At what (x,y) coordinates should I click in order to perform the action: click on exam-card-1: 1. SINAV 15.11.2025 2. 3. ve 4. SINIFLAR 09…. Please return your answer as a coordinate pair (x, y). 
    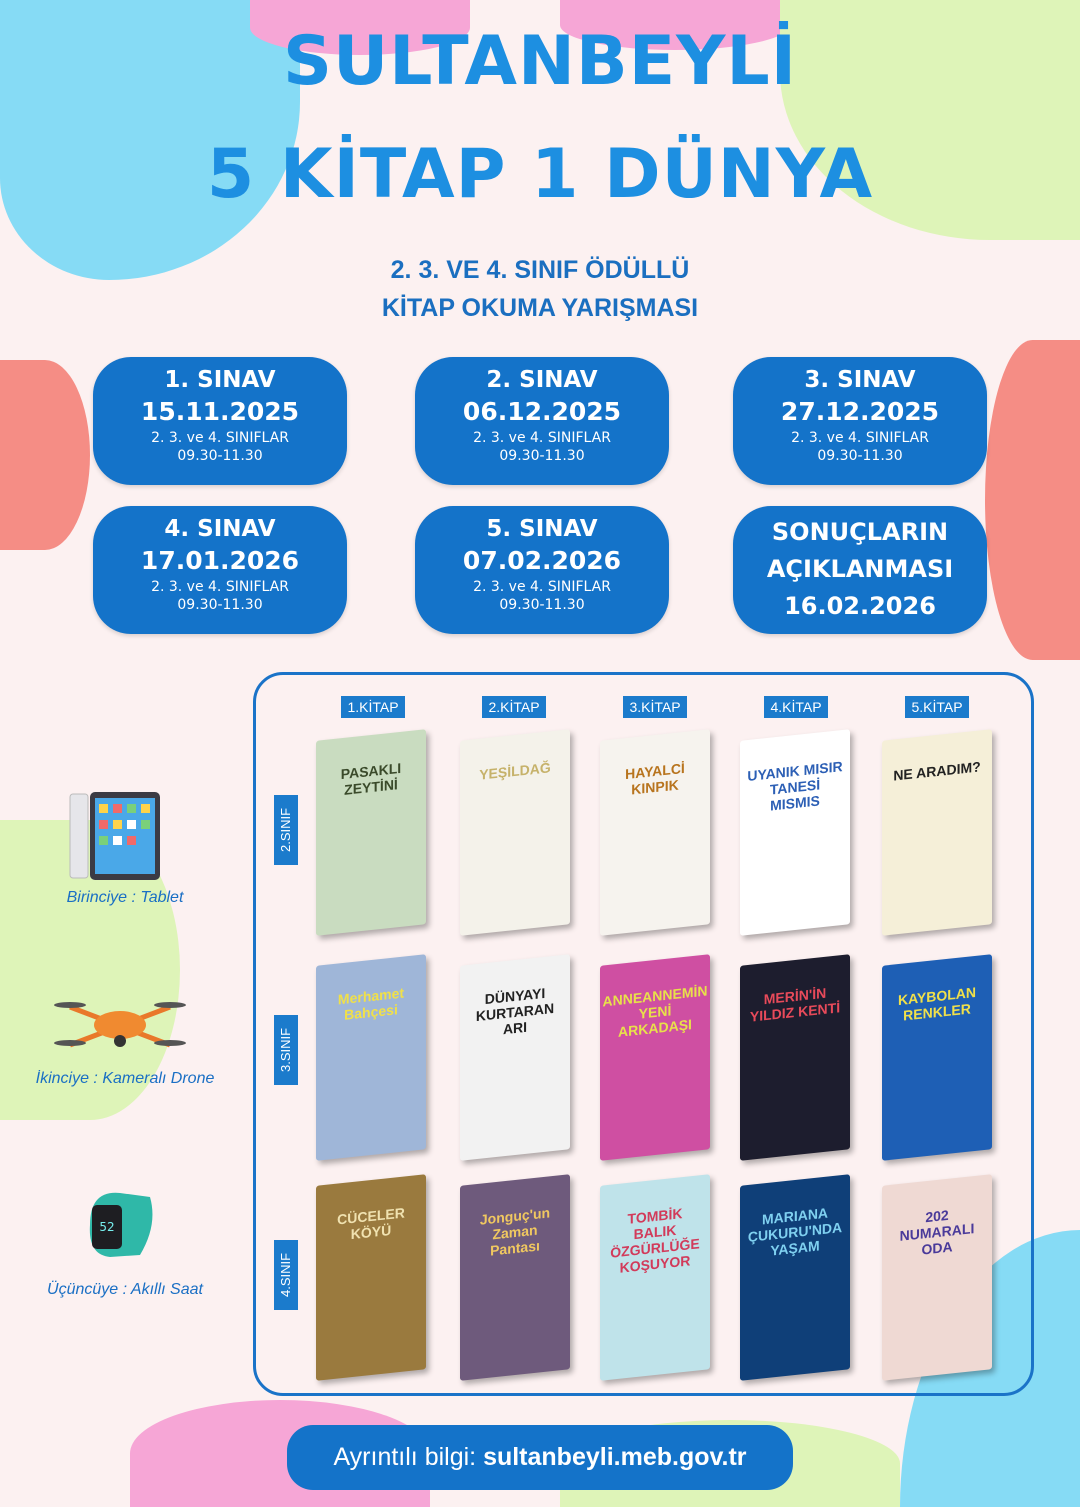
    Looking at the image, I should click on (220, 421).